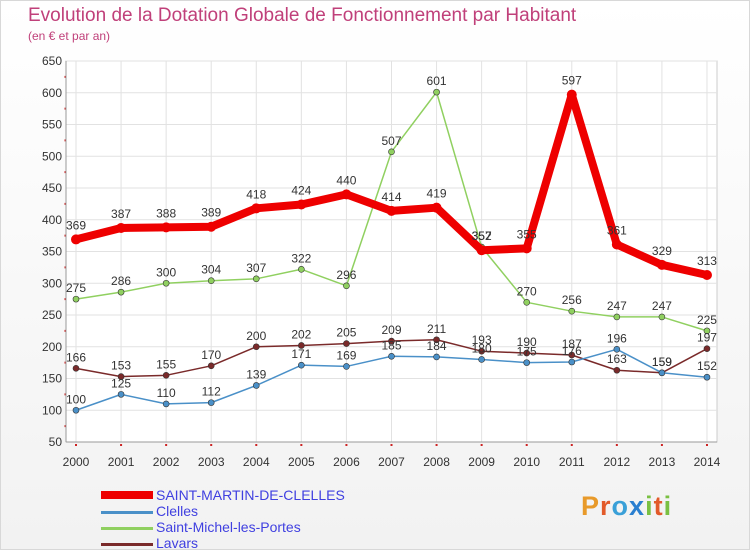  What do you see at coordinates (121, 462) in the screenshot?
I see `x-tick-label: 2001` at bounding box center [121, 462].